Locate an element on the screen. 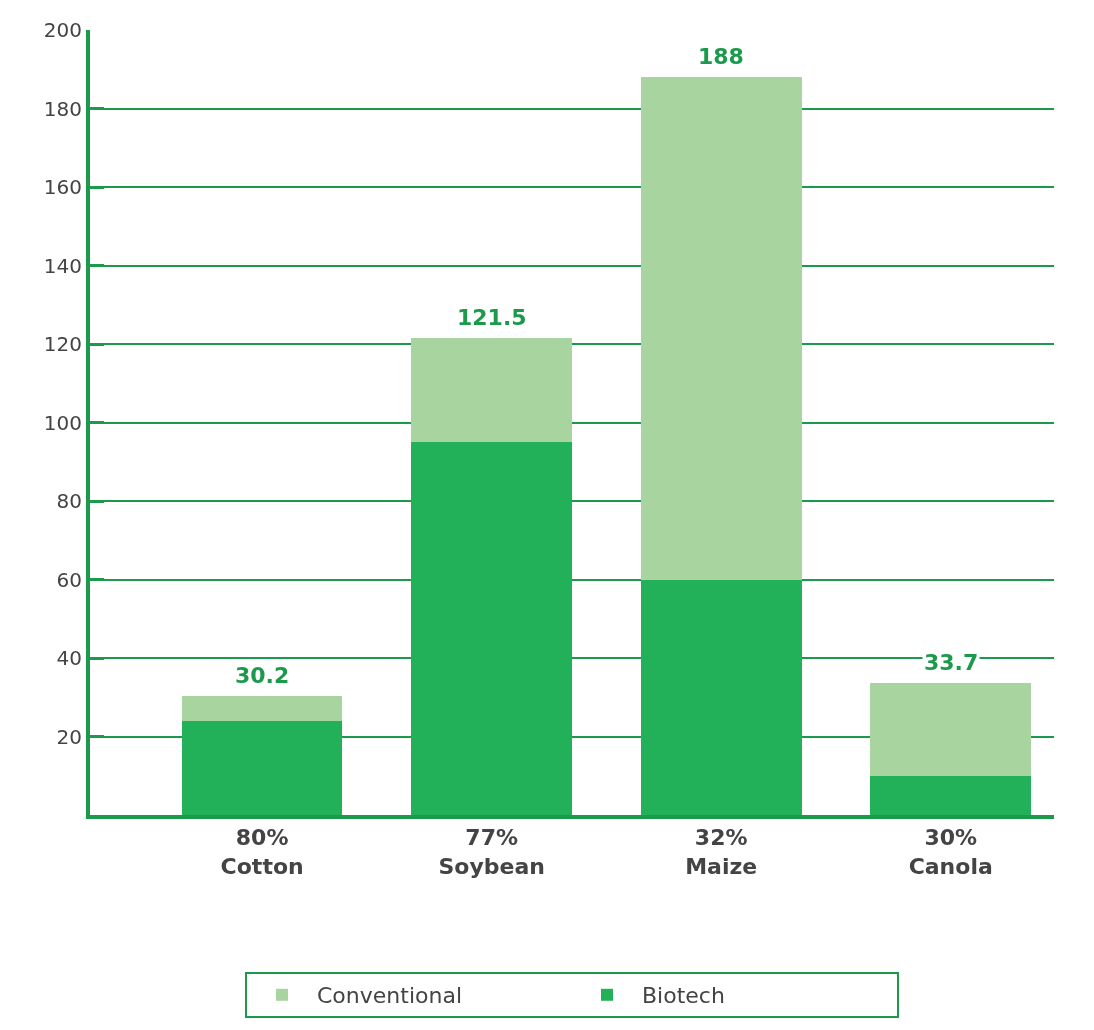 This screenshot has height=1030, width=1094. y-tick-label: 160 is located at coordinates (62, 187).